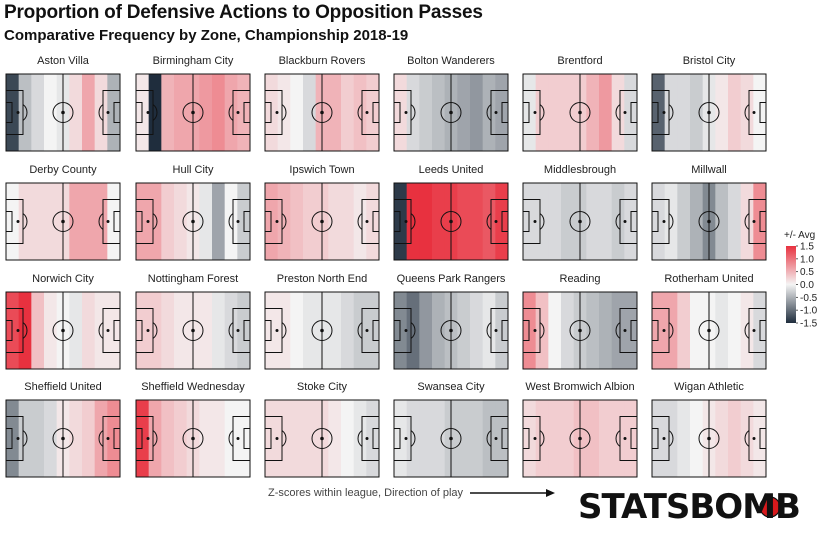 The width and height of the screenshot is (826, 535). Describe the element at coordinates (451, 170) in the screenshot. I see `team-name-leeds-united: Leeds United` at that location.